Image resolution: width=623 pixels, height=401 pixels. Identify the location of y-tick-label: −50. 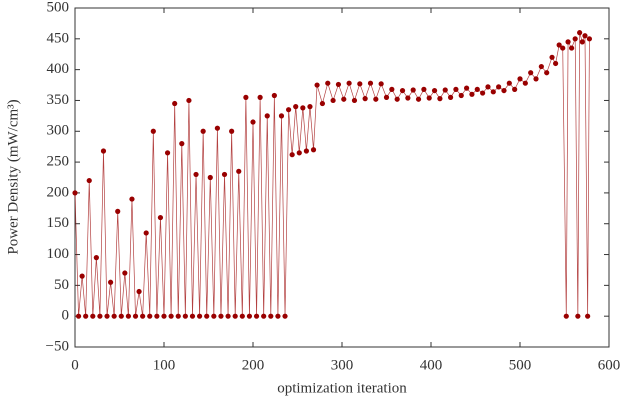
(57, 346).